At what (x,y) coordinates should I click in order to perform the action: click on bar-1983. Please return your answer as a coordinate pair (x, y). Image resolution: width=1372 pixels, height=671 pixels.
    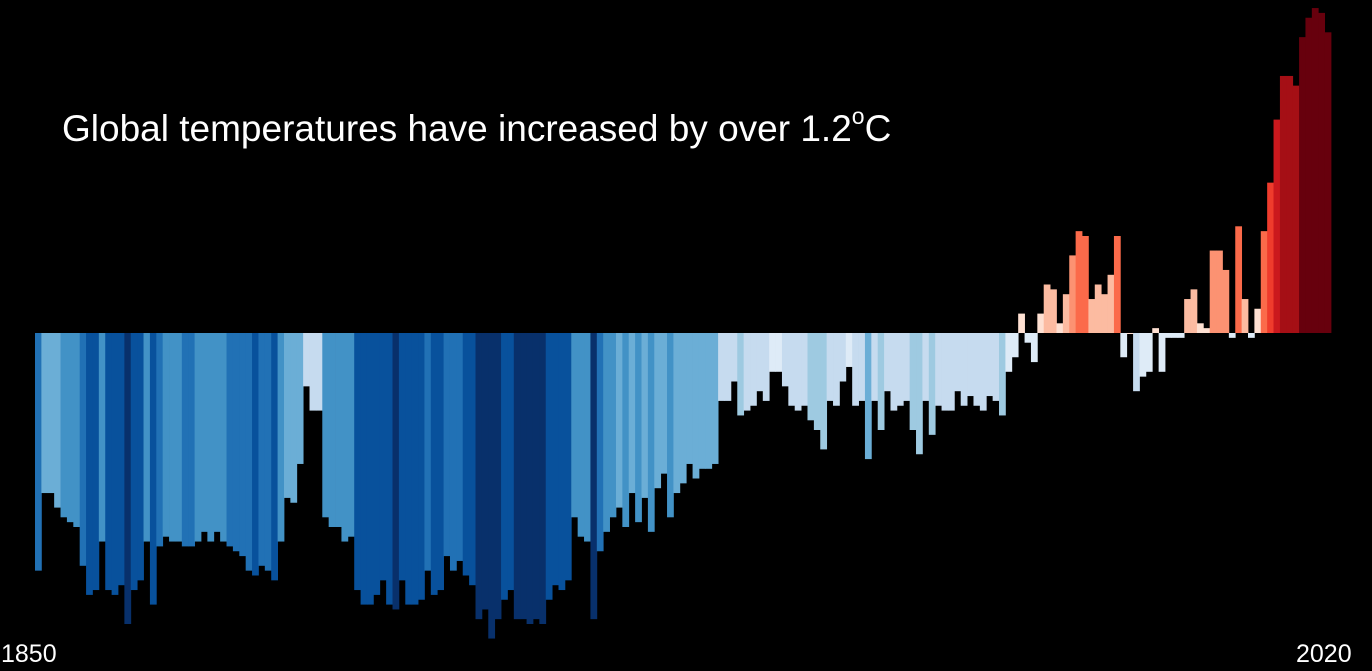
    Looking at the image, I should click on (887, 362).